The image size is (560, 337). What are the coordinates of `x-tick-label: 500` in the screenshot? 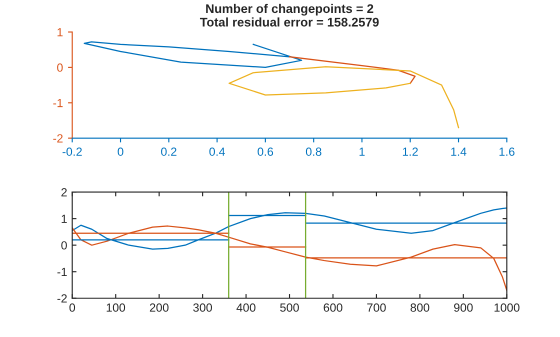 It's located at (289, 307).